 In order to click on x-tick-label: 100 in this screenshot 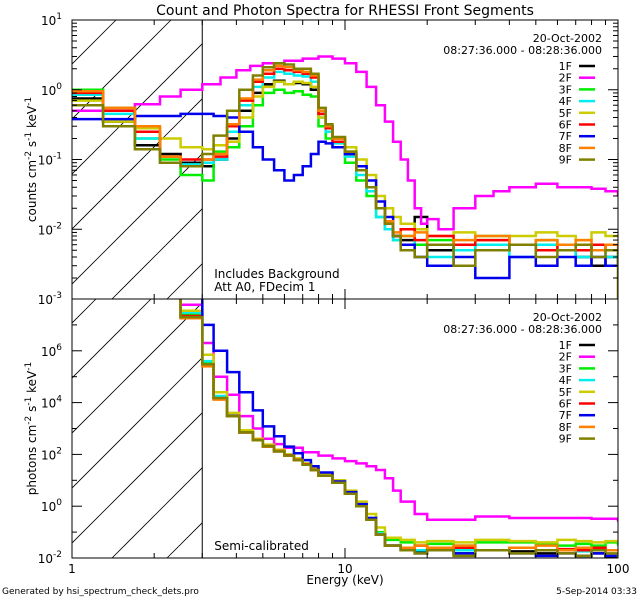, I will do `click(618, 569)`.